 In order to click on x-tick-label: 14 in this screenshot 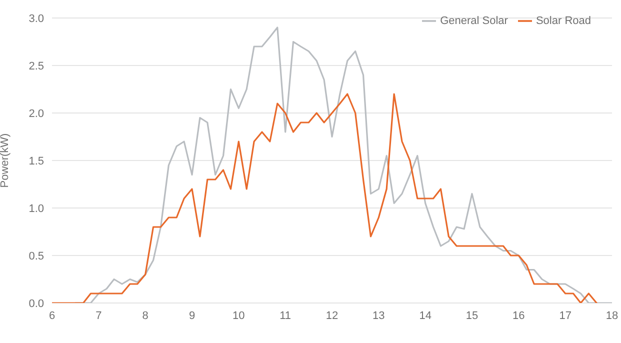, I will do `click(425, 316)`.